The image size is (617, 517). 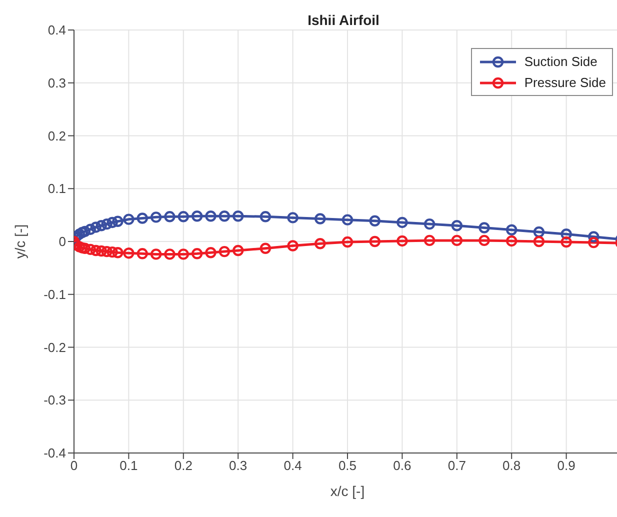 What do you see at coordinates (55, 347) in the screenshot?
I see `y-tick-label: -0.2` at bounding box center [55, 347].